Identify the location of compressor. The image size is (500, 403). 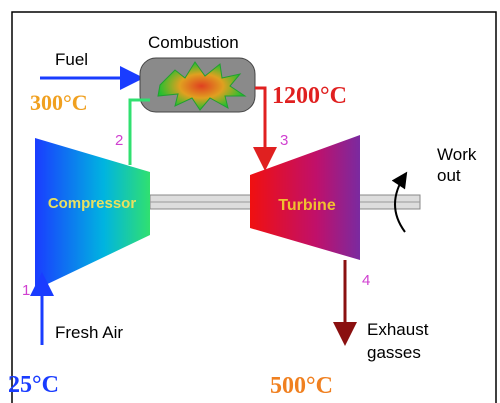
(92, 214).